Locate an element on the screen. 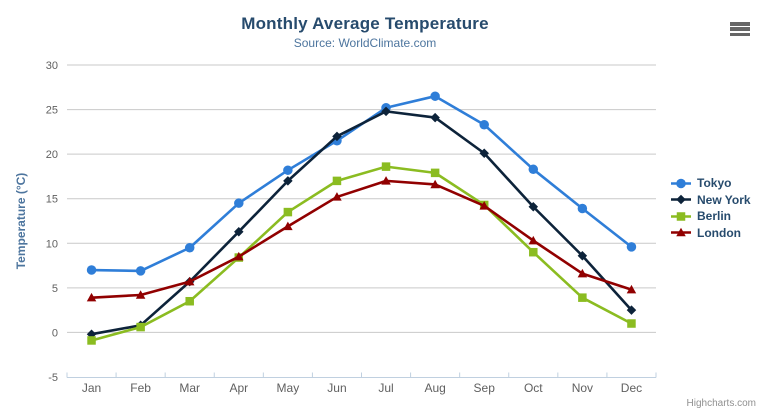 The height and width of the screenshot is (416, 769). export-menu-button is located at coordinates (740, 29).